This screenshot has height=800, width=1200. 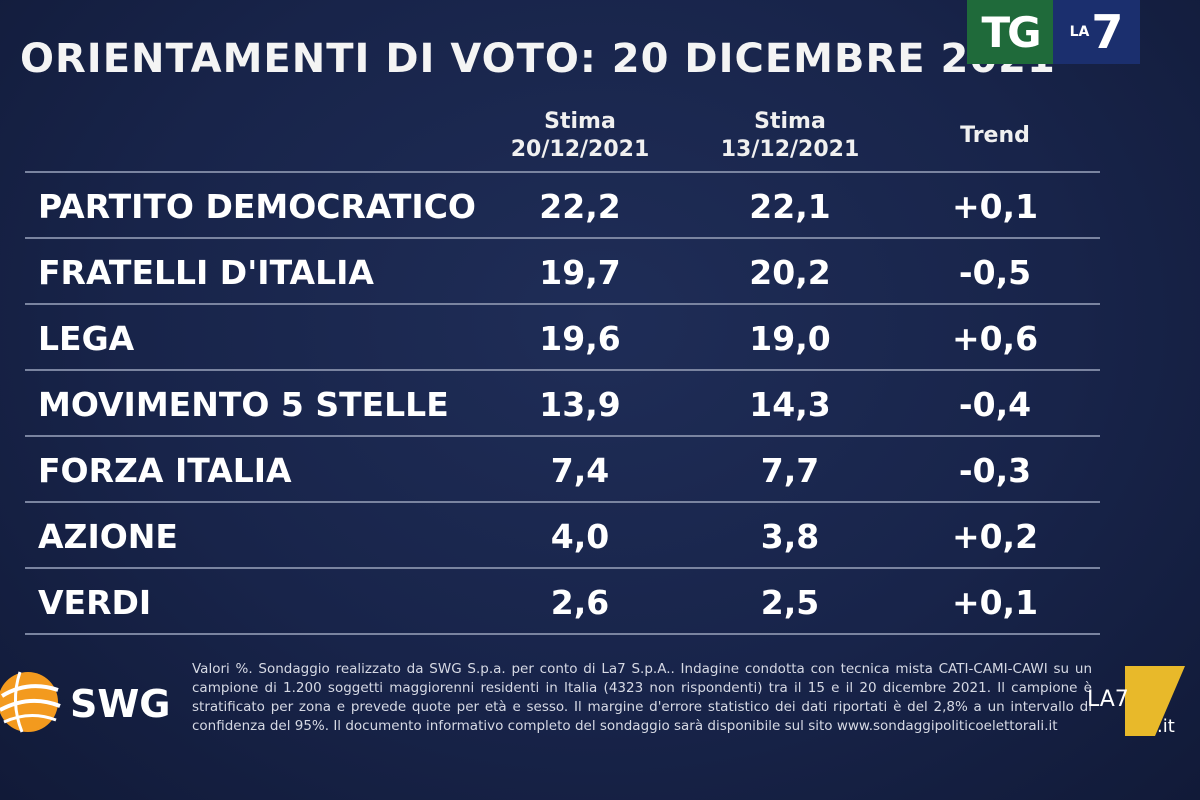 I want to click on la7-corner-logo: LA7 .it, so click(x=1140, y=700).